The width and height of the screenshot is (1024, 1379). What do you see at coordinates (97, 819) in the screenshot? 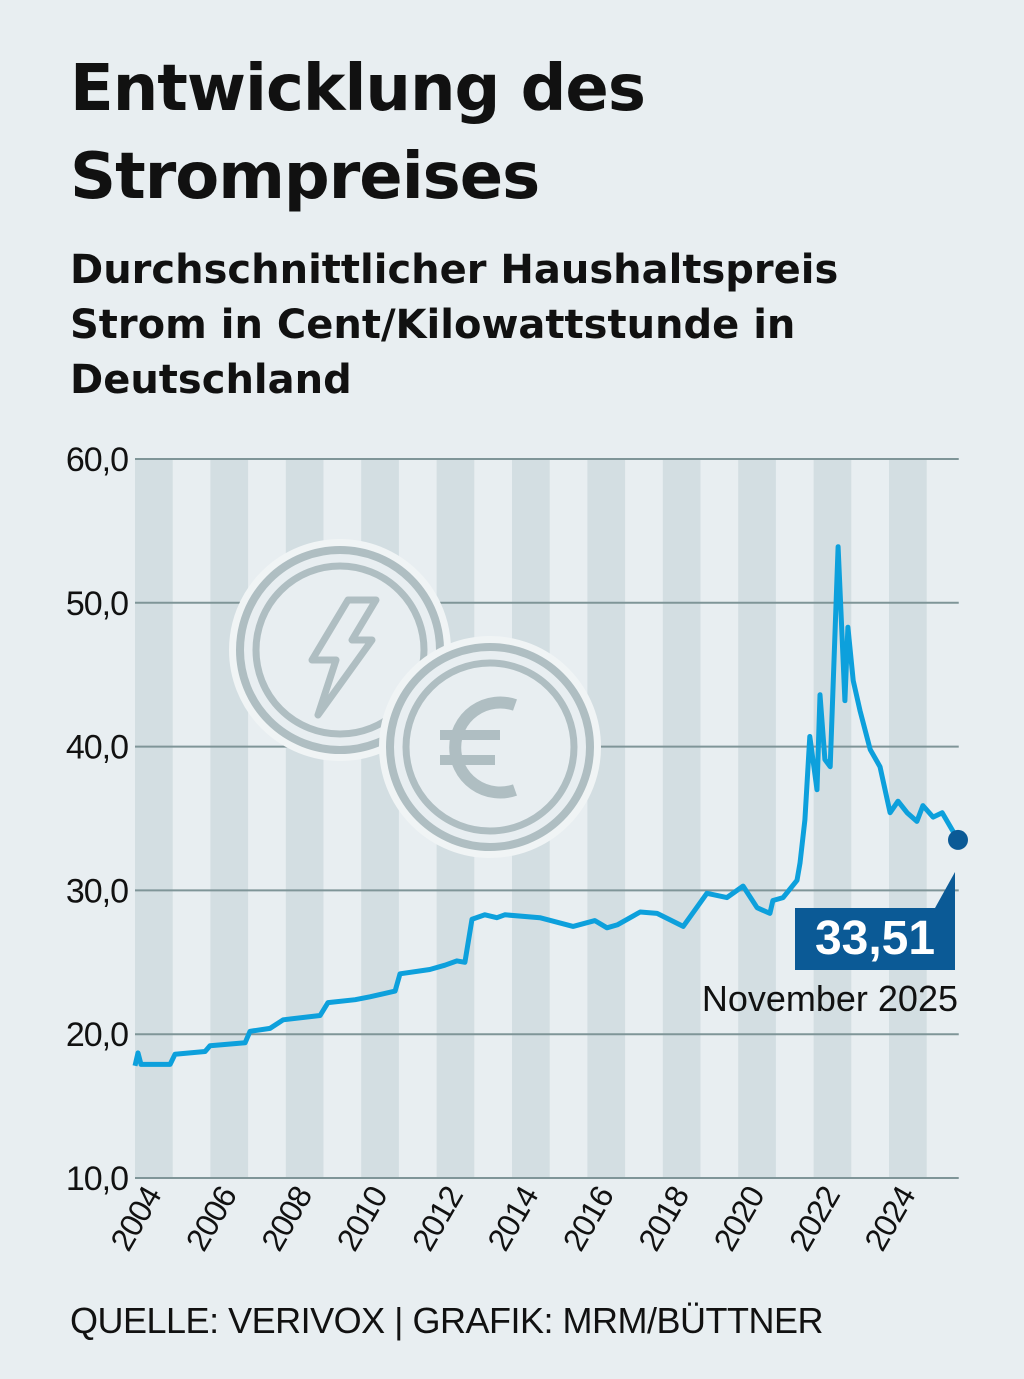
I see `y-axis-ticks: 10,0 20,0 30,0 40,0 50,0 60,0` at bounding box center [97, 819].